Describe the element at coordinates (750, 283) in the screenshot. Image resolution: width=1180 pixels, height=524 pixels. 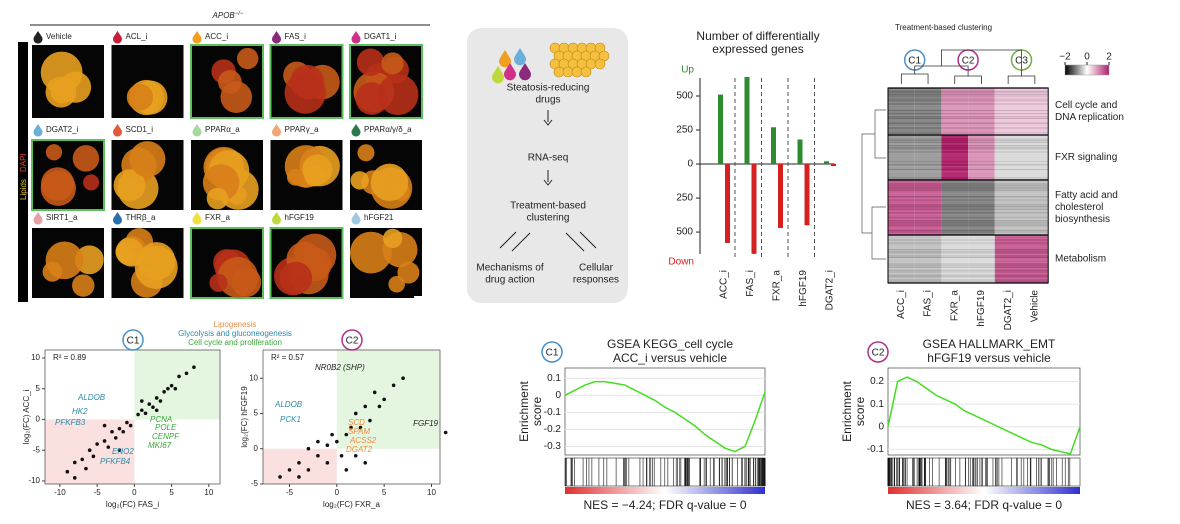
I see `x-tick-label: FAS_i` at that location.